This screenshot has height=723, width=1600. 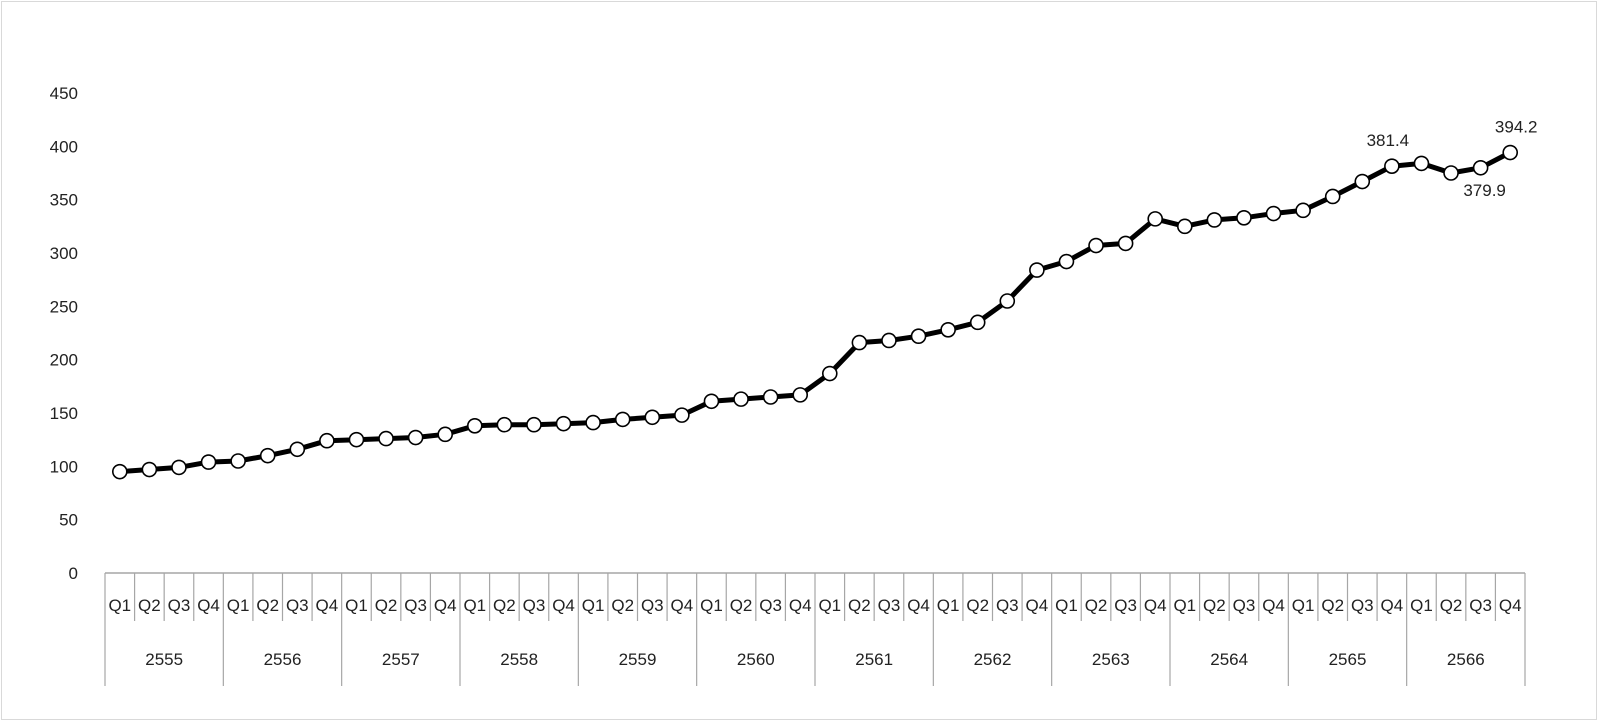 What do you see at coordinates (1111, 659) in the screenshot?
I see `year-label: 2563` at bounding box center [1111, 659].